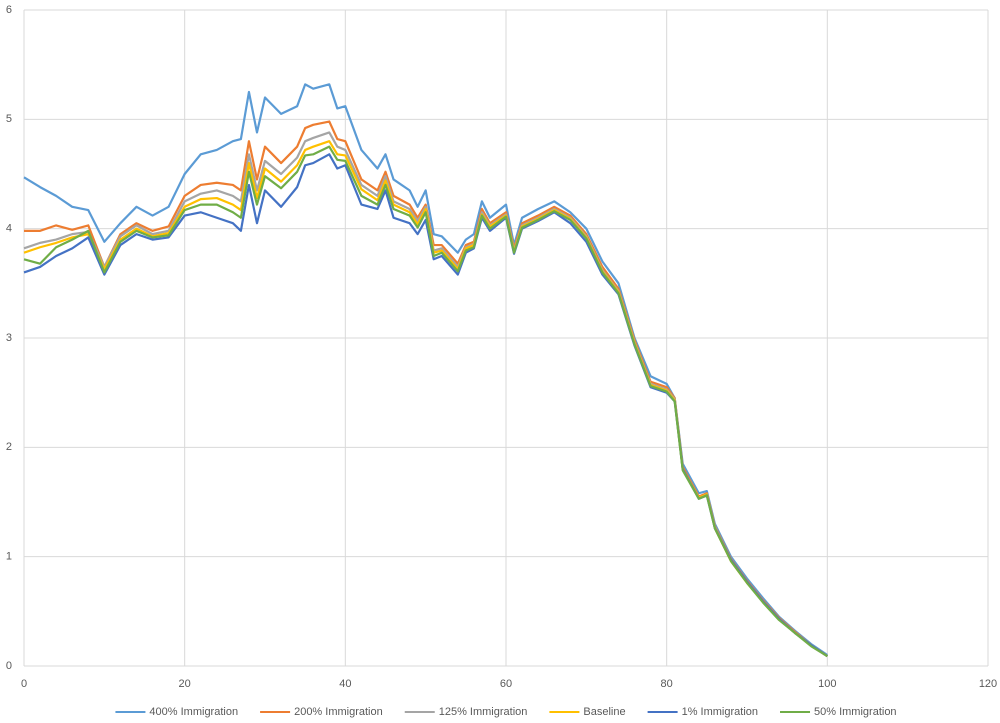 This screenshot has height=723, width=1000. I want to click on x-tick-label: 100, so click(827, 684).